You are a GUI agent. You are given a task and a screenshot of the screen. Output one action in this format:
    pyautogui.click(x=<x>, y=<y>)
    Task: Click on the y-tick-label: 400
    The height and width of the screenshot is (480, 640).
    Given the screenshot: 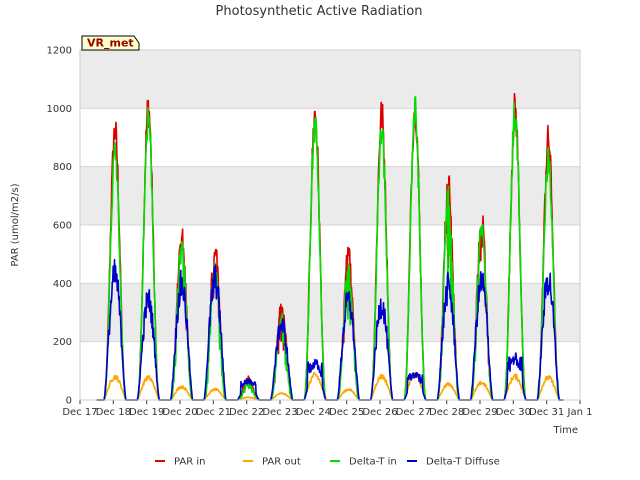 What is the action you would take?
    pyautogui.click(x=62, y=284)
    